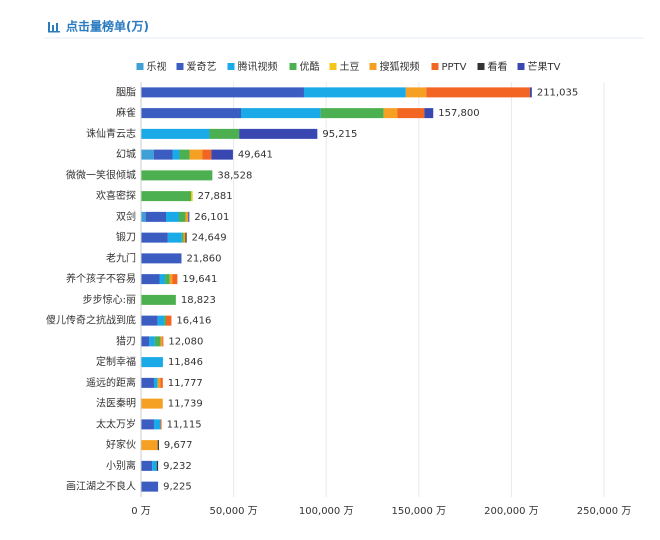 Image resolution: width=660 pixels, height=540 pixels. Describe the element at coordinates (101, 486) in the screenshot. I see `y-tick-label: 画江湖之不良人` at that location.